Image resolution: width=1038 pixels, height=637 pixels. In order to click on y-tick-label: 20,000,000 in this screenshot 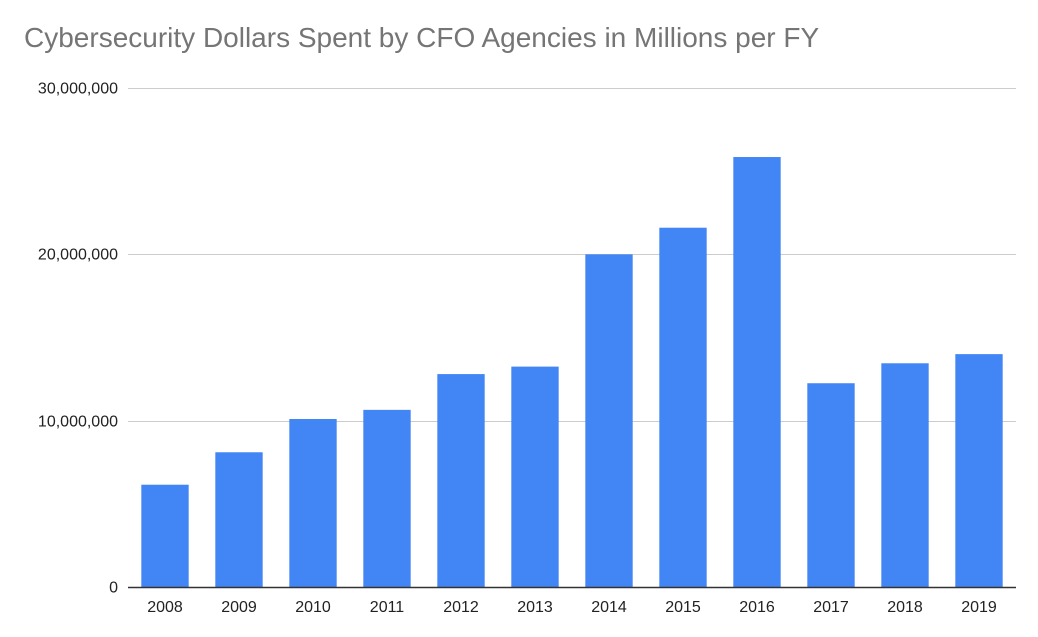, I will do `click(78, 255)`.